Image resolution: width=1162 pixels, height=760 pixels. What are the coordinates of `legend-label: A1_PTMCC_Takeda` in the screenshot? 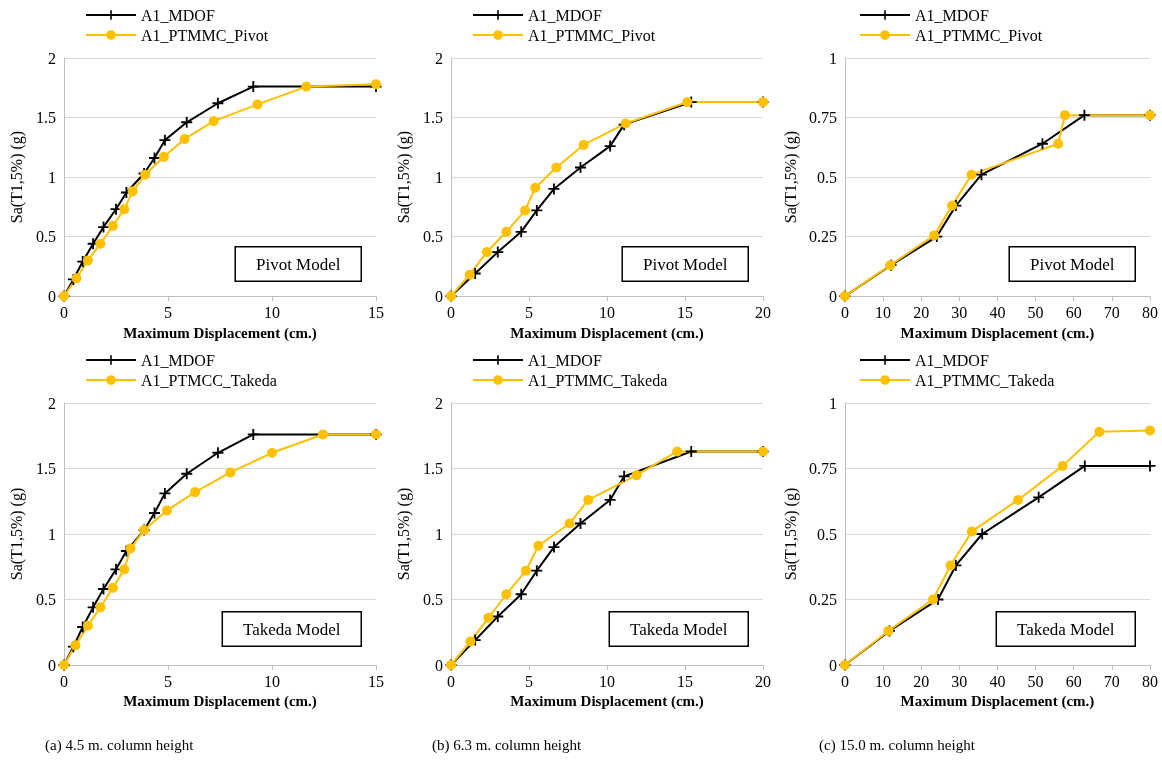 It's located at (209, 380).